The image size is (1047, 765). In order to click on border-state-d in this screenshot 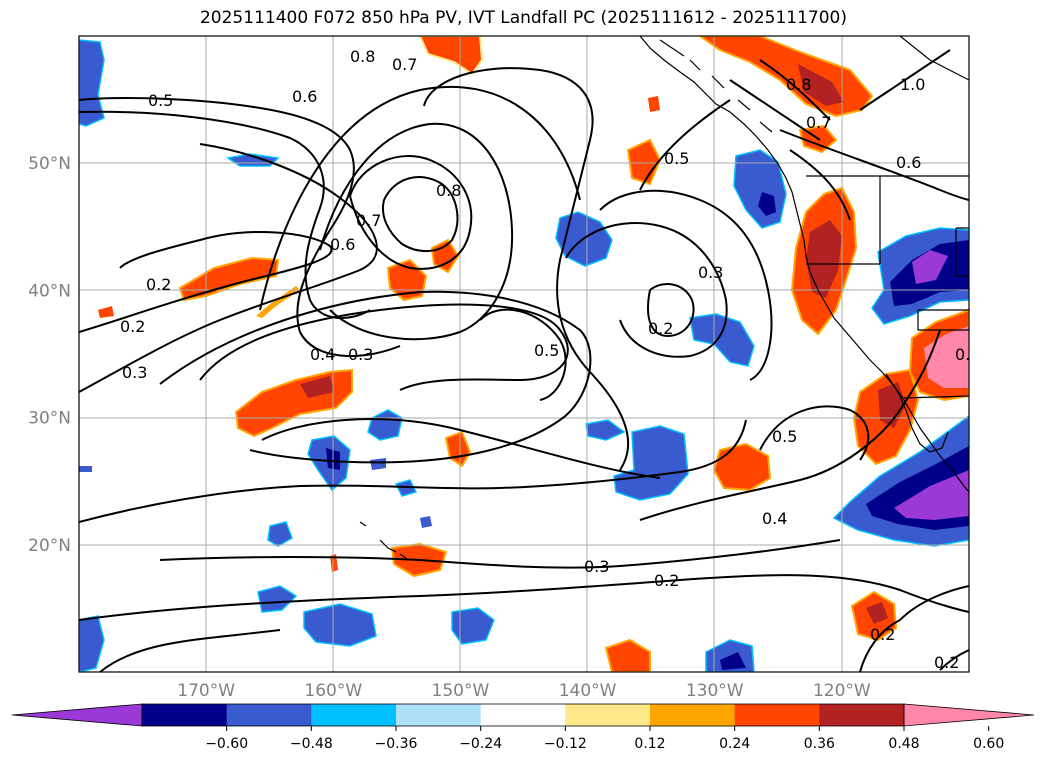, I will do `click(943, 320)`.